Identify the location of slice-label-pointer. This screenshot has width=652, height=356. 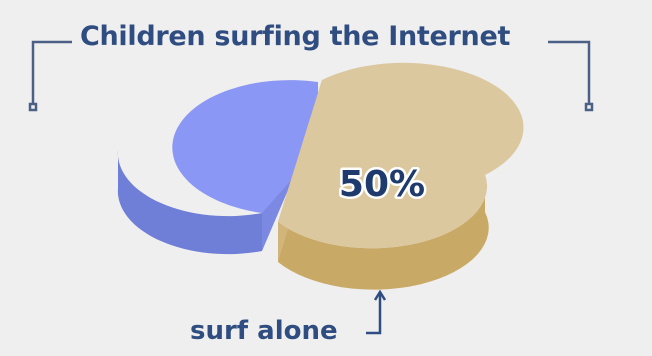
(376, 312).